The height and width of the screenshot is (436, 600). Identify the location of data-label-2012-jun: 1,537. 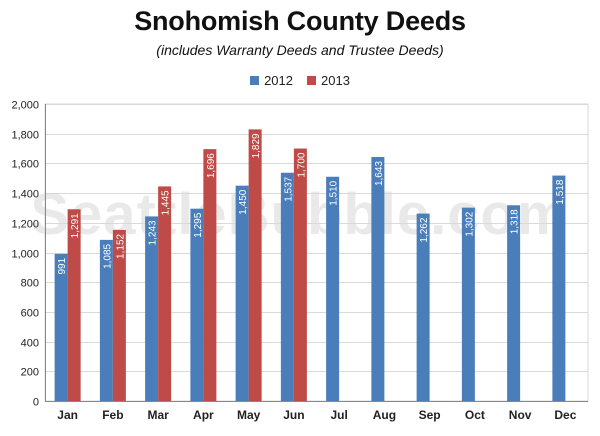
(288, 188).